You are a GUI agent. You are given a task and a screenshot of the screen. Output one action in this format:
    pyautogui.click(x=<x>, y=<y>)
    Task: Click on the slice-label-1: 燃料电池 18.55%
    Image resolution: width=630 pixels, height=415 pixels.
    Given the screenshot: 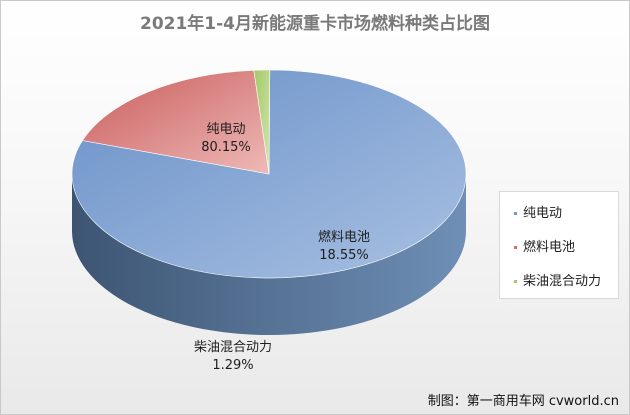 What is the action you would take?
    pyautogui.click(x=344, y=247)
    